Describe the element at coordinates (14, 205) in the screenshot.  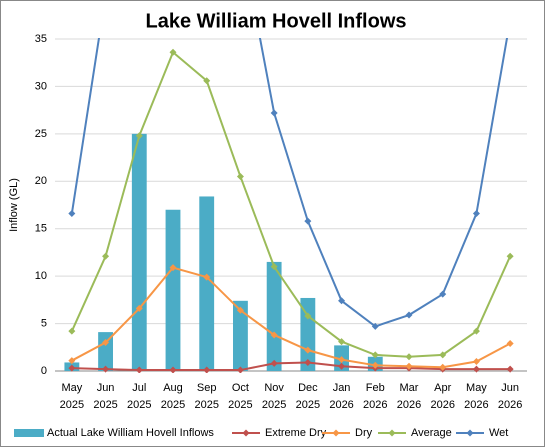
I see `y-axis-label: Inflow (GL)` at that location.